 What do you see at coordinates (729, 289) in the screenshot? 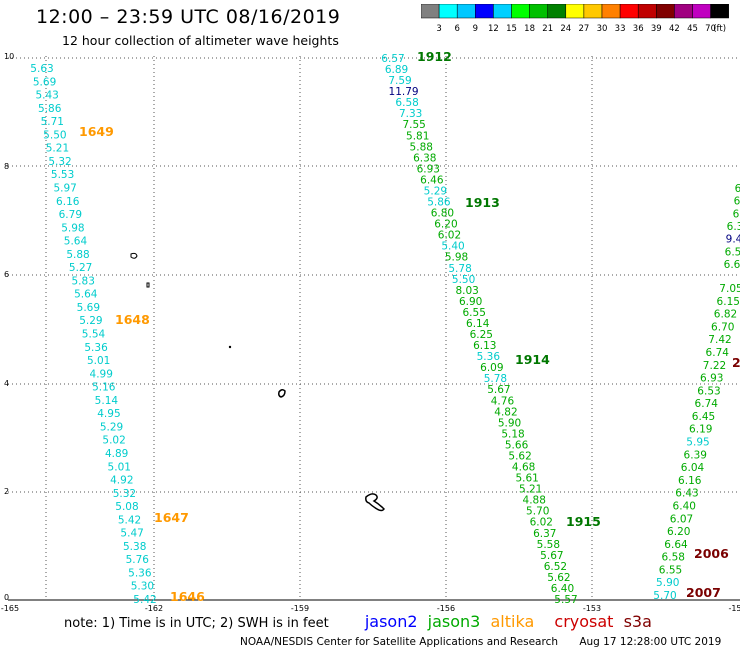
I see `wave-height-value: 7.05` at bounding box center [729, 289].